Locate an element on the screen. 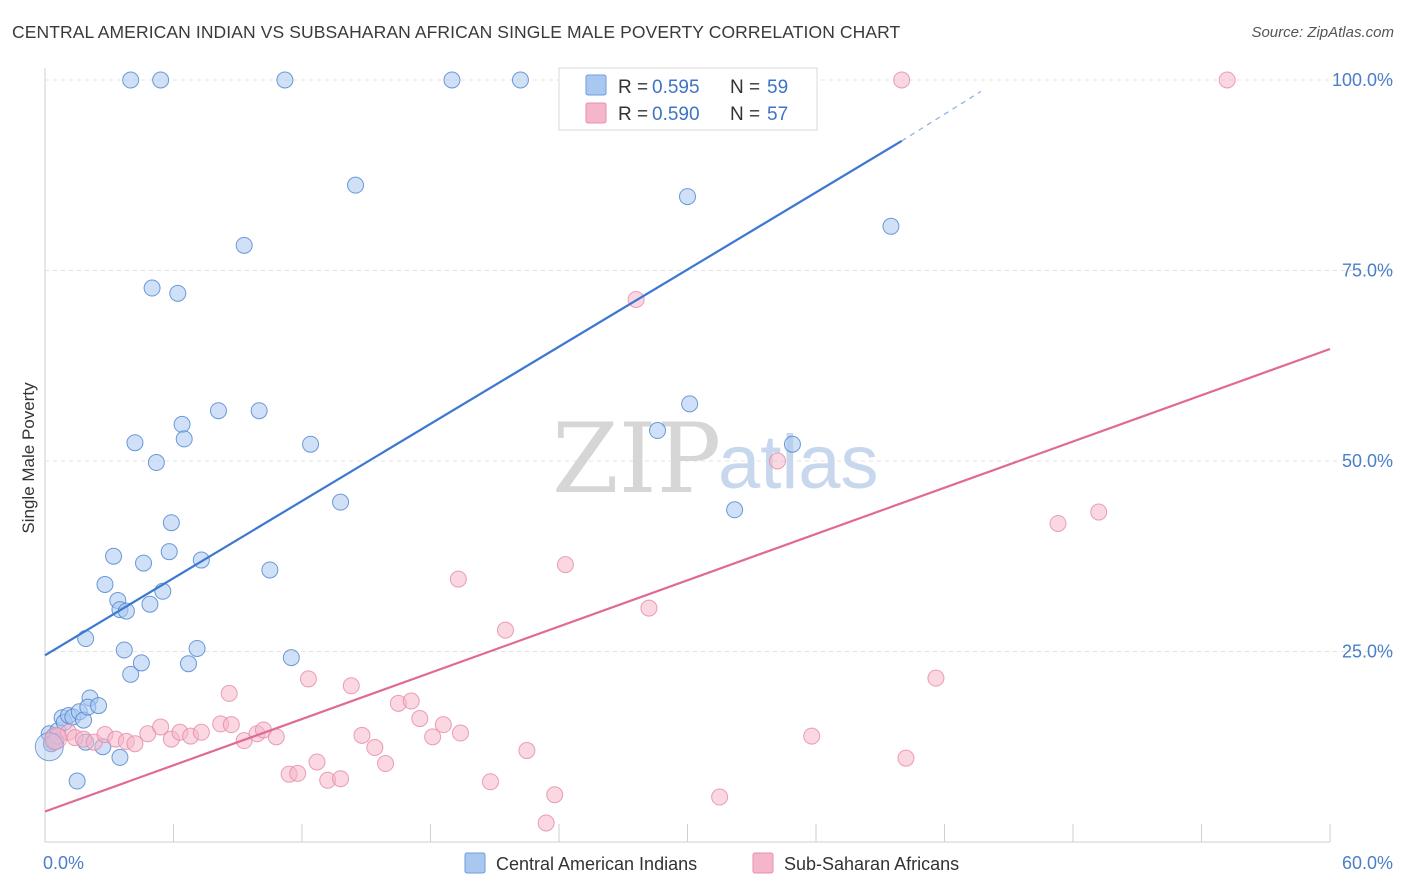 Image resolution: width=1406 pixels, height=892 pixels. bottom-legend-label-2: Sub-Saharan Africans is located at coordinates (871, 864).